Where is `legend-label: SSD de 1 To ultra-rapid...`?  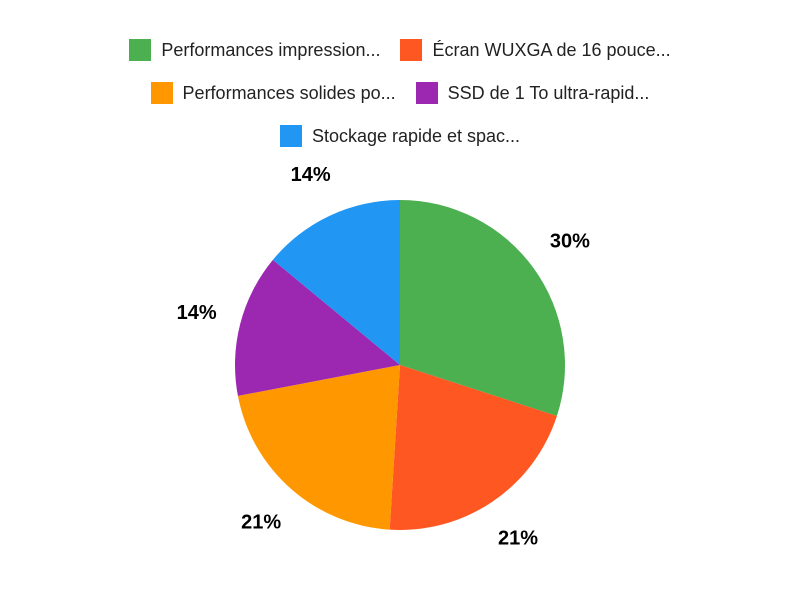 legend-label: SSD de 1 To ultra-rapid... is located at coordinates (548, 92).